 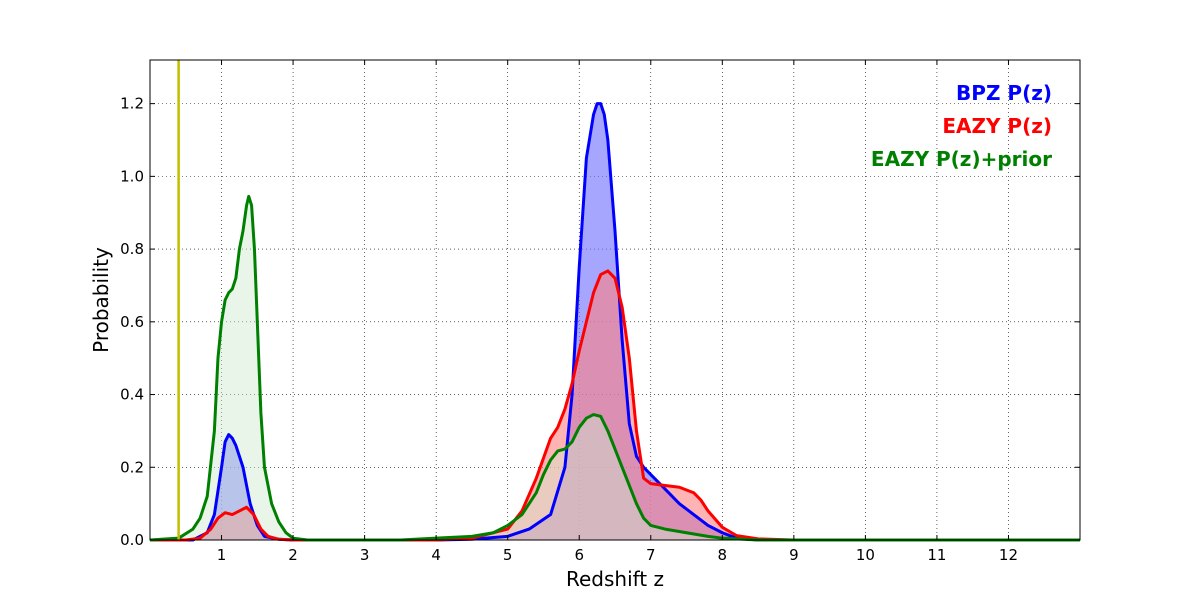 What do you see at coordinates (132, 176) in the screenshot?
I see `y-tick-label: 1.0` at bounding box center [132, 176].